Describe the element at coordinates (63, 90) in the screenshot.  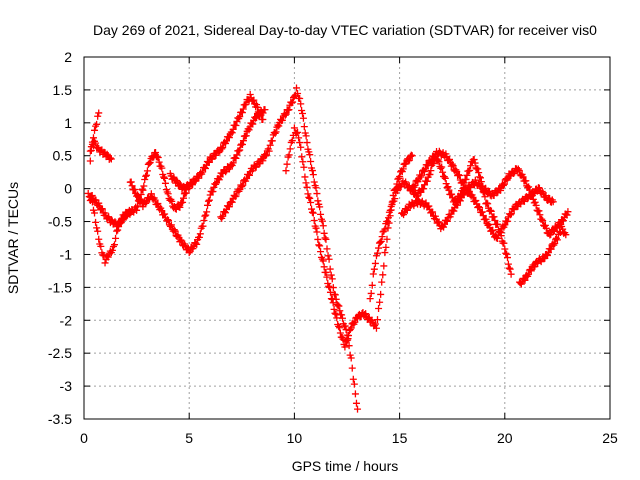
I see `y-tick-label: 1.5` at that location.